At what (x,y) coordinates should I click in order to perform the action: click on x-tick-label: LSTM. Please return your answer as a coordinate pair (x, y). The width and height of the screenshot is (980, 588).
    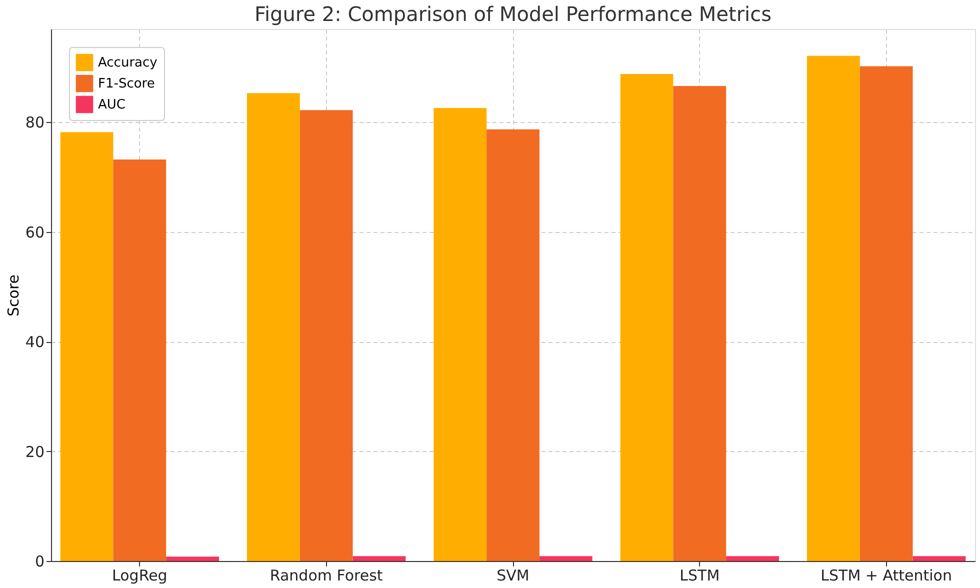
    Looking at the image, I should click on (700, 575).